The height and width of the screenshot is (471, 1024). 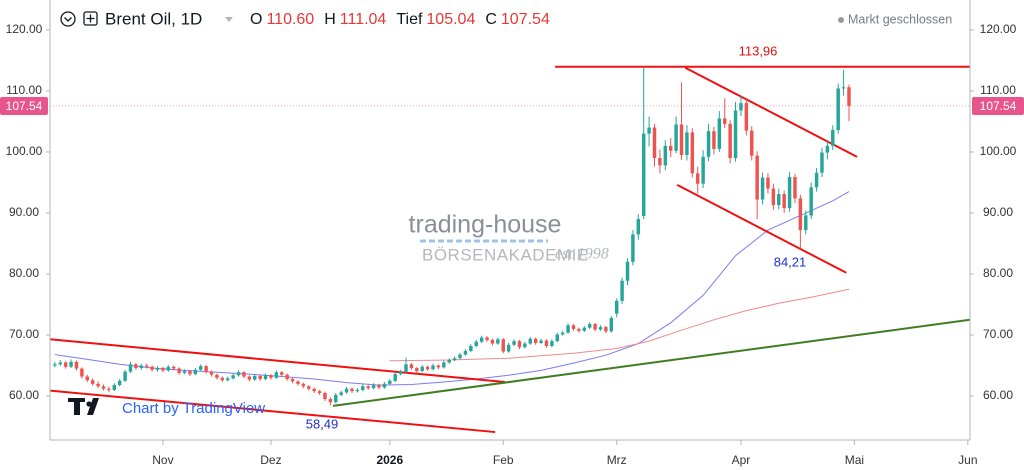 I want to click on y-tick-label-left: 60.00, so click(x=24, y=395).